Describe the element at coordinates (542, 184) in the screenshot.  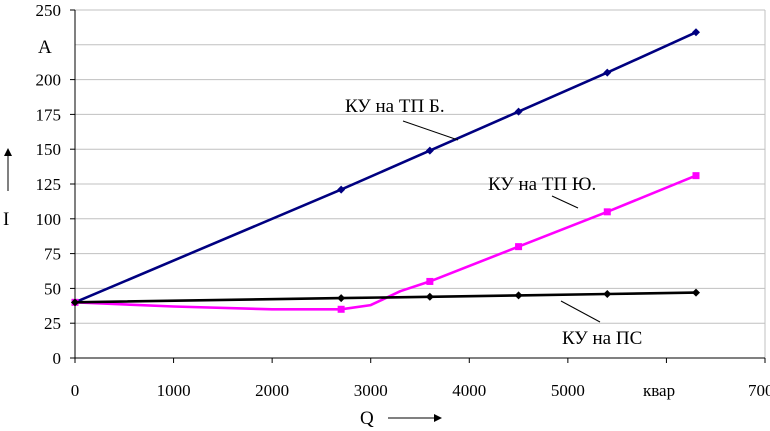
I see `annotation-label: КУ на ТП Ю.` at that location.